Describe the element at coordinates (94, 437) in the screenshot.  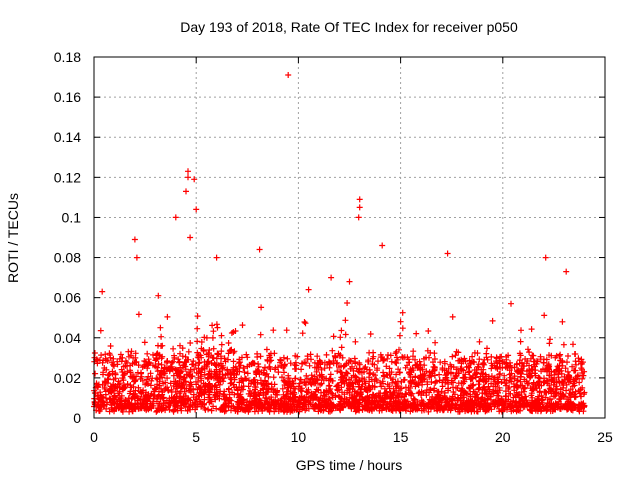
I see `x-tick-label: 0` at that location.